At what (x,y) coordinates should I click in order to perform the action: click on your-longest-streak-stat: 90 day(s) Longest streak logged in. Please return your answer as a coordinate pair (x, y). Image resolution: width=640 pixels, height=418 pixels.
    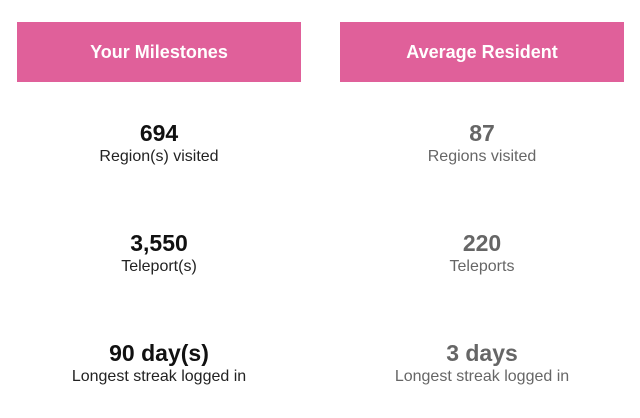
    Looking at the image, I should click on (159, 363).